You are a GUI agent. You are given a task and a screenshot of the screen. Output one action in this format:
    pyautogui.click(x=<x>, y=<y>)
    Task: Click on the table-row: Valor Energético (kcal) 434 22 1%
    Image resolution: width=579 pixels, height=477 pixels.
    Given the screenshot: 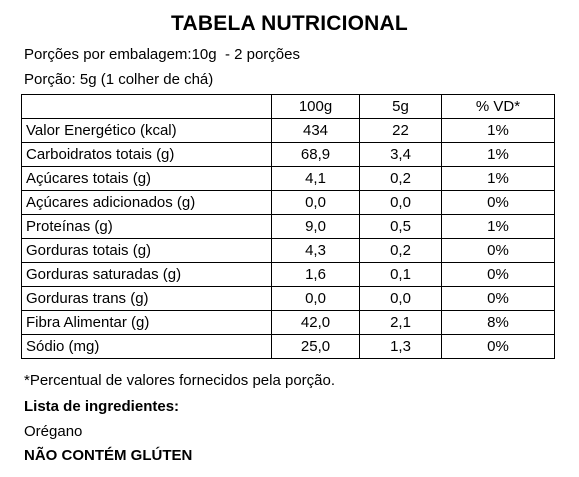 What is the action you would take?
    pyautogui.click(x=288, y=130)
    